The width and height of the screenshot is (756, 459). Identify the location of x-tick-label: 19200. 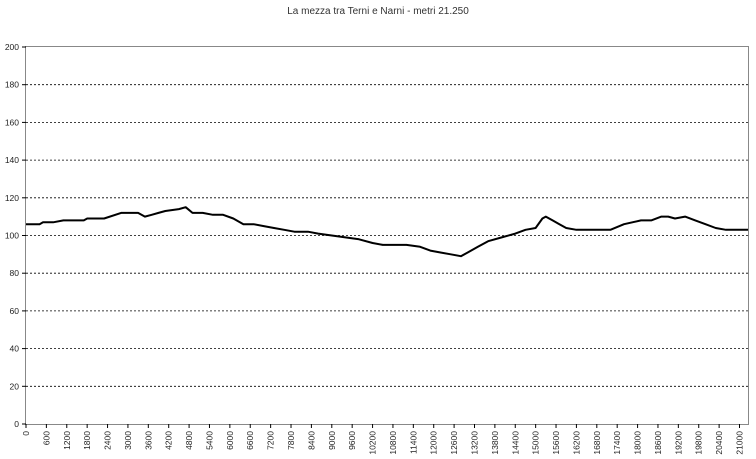
(678, 443).